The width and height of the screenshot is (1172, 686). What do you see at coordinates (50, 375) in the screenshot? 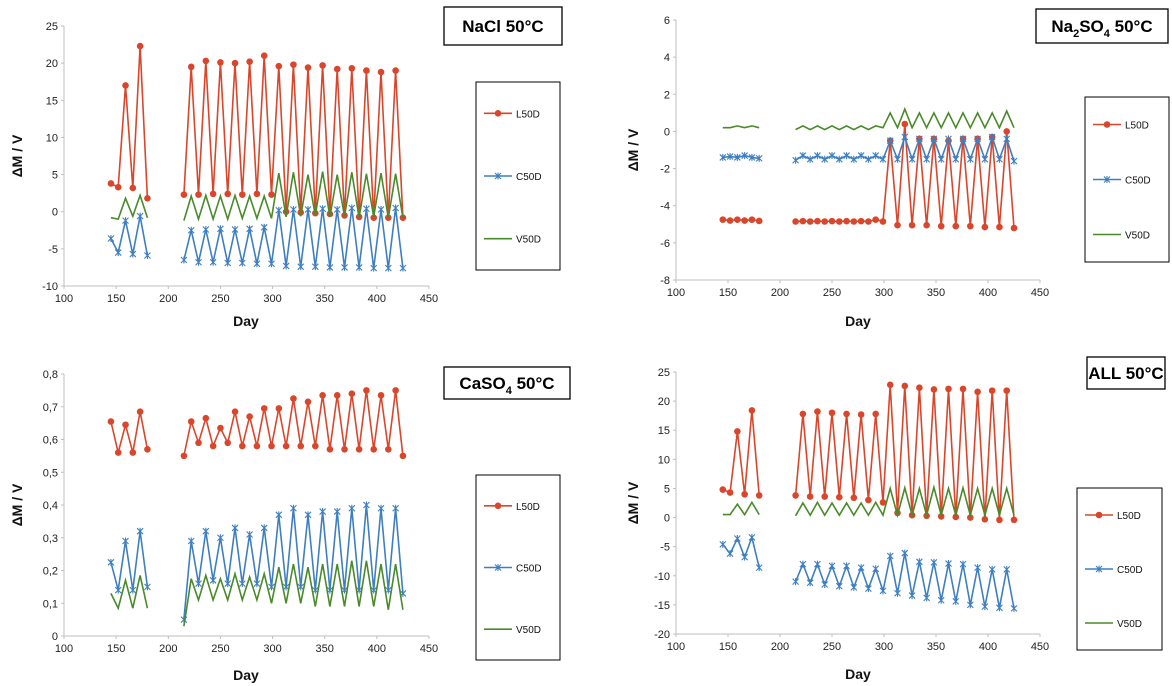
I see `y-tick-label: 0,8` at bounding box center [50, 375].